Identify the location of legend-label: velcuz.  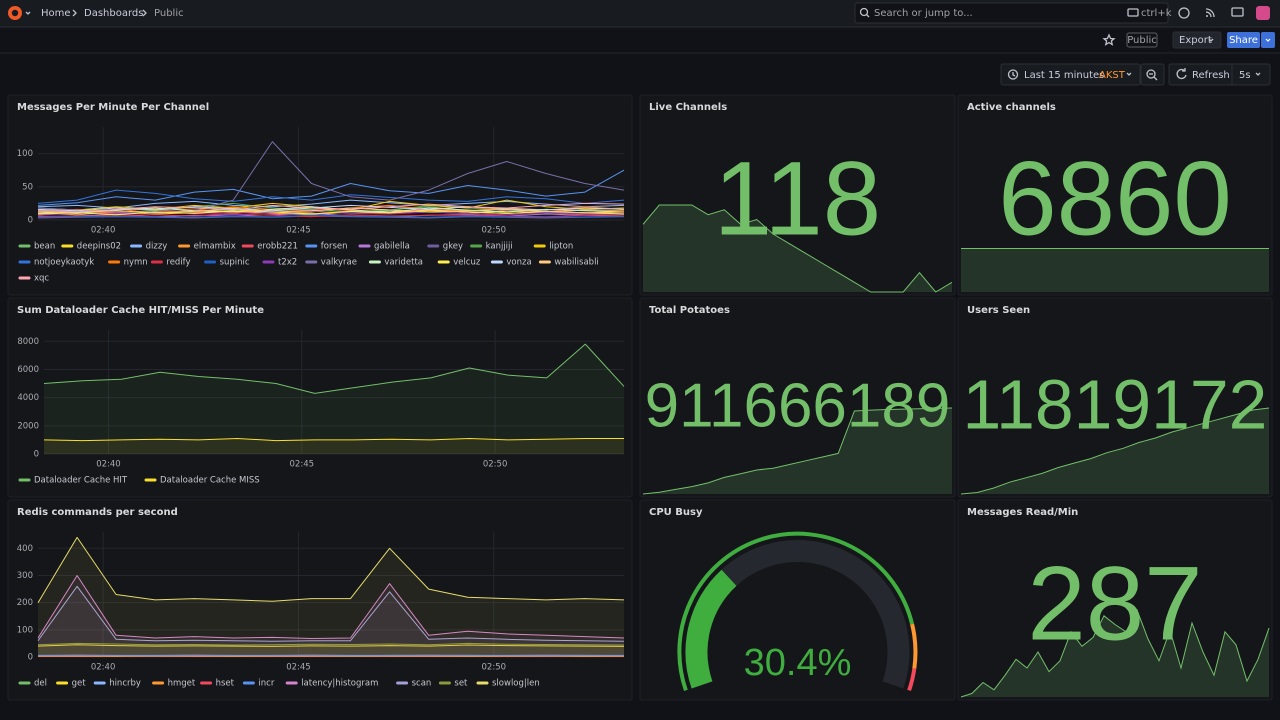
(467, 263).